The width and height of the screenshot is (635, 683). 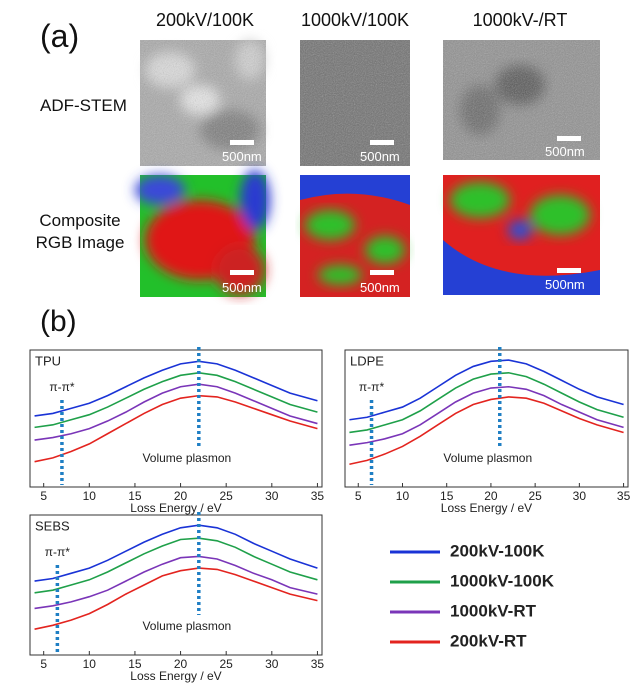 What do you see at coordinates (80, 231) in the screenshot?
I see `row-label: Composite RGB Image` at bounding box center [80, 231].